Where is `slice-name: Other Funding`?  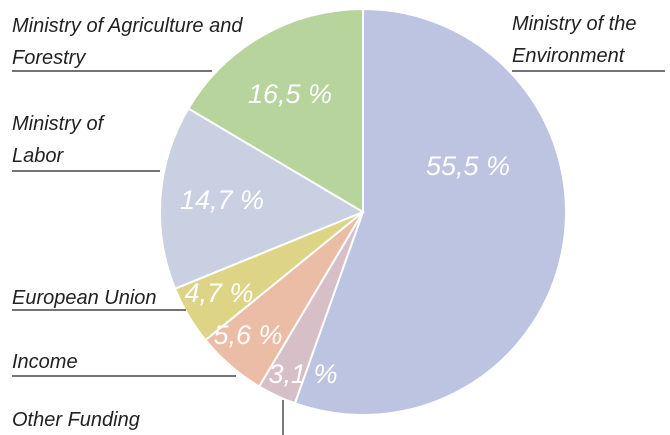 slice-name: Other Funding is located at coordinates (76, 420).